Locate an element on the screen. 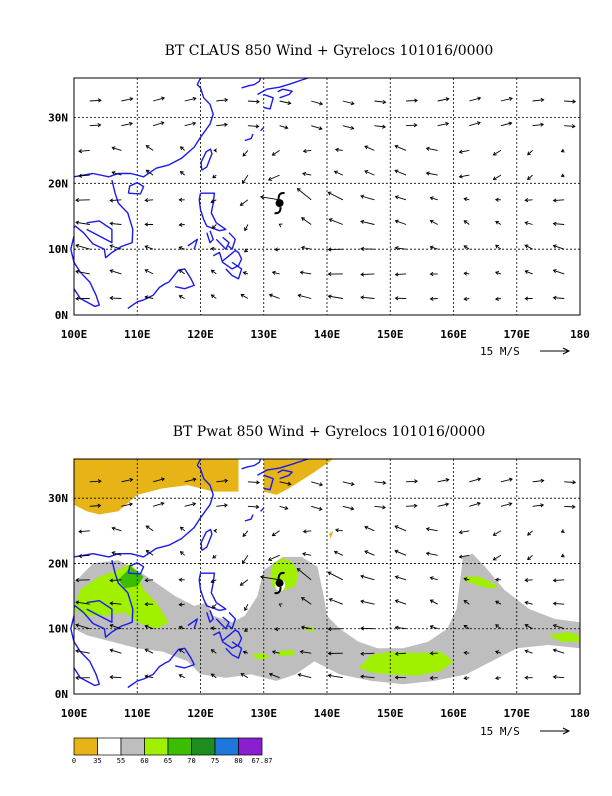 The height and width of the screenshot is (796, 612). colorbar-label: 35 is located at coordinates (97, 761).